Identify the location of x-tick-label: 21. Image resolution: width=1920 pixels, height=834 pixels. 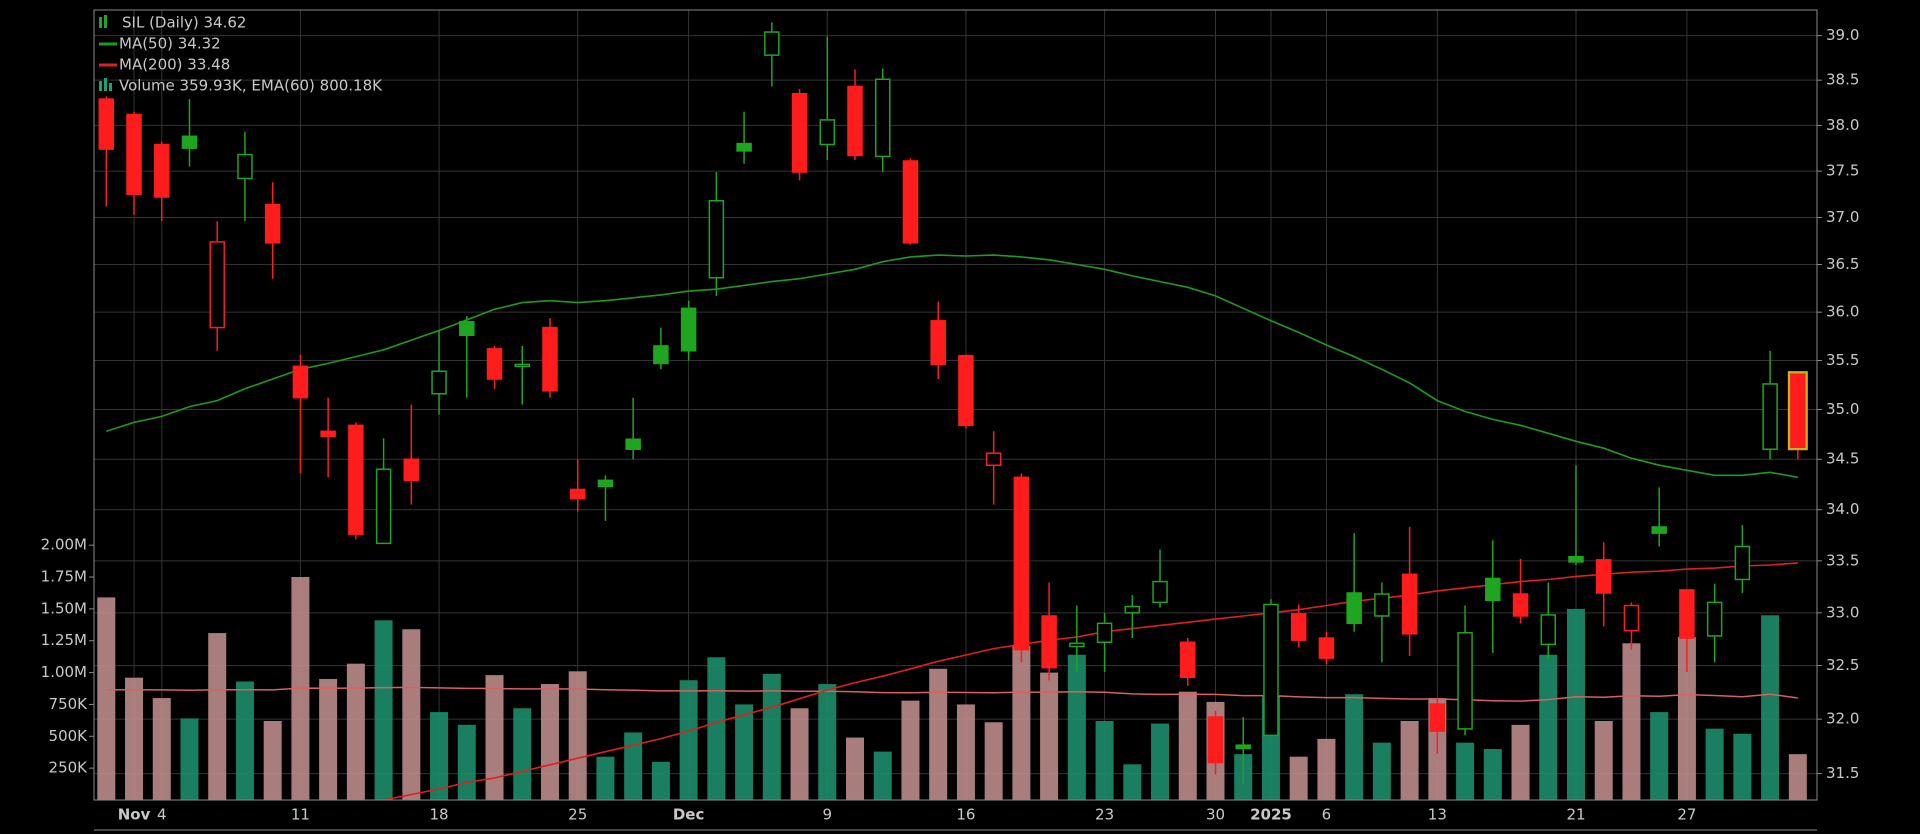
(1575, 815).